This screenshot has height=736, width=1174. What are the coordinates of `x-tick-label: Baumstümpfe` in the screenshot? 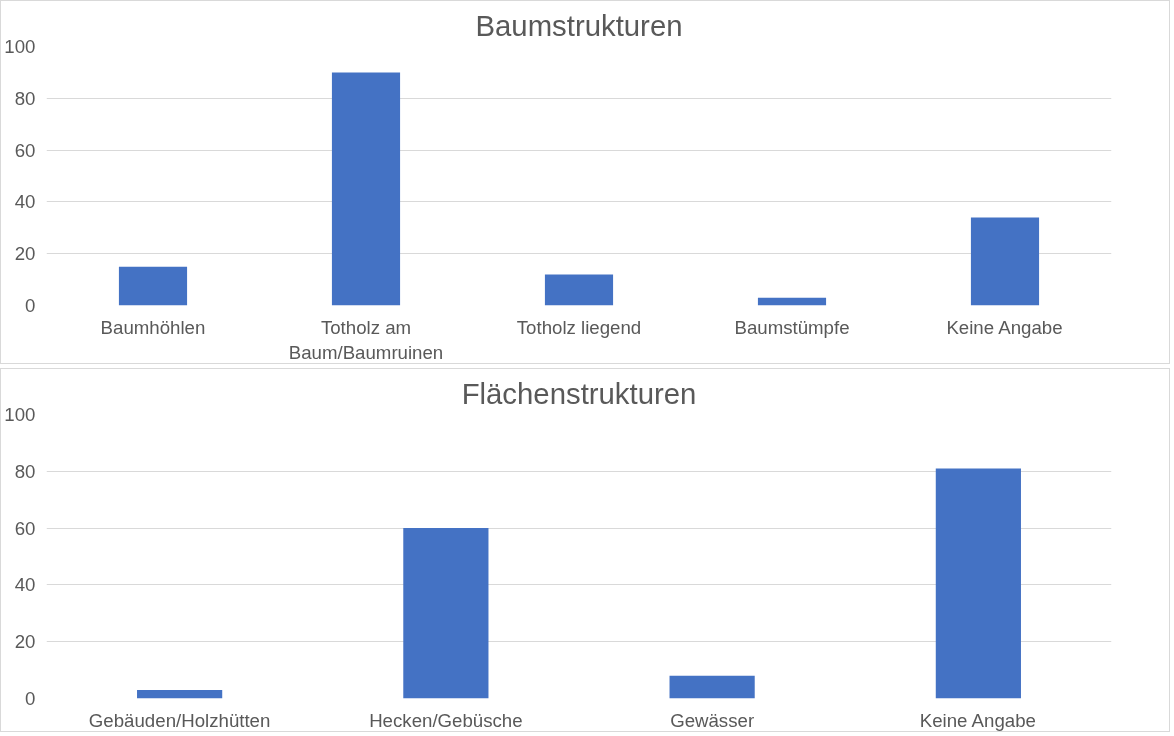 It's located at (792, 327).